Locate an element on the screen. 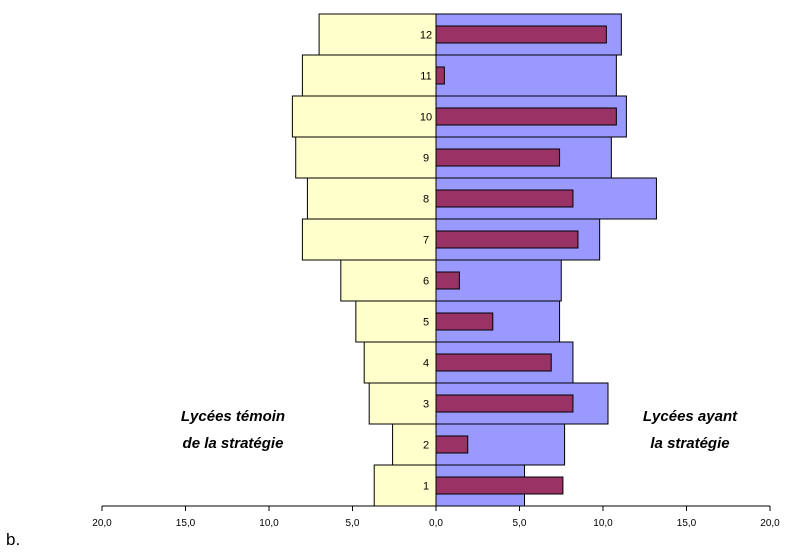  category-label-1: 1 is located at coordinates (426, 487).